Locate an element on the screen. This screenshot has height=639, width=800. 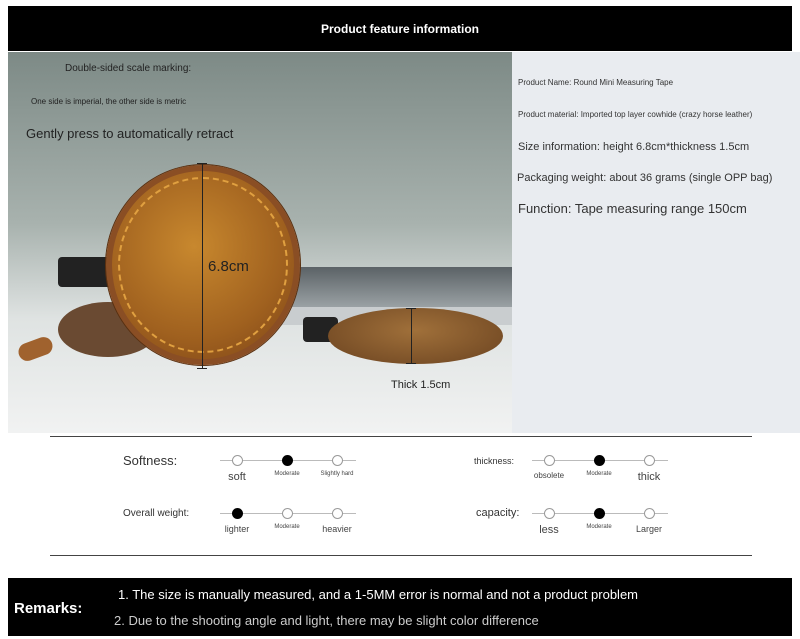
height-label: 6.8cm is located at coordinates (228, 266).